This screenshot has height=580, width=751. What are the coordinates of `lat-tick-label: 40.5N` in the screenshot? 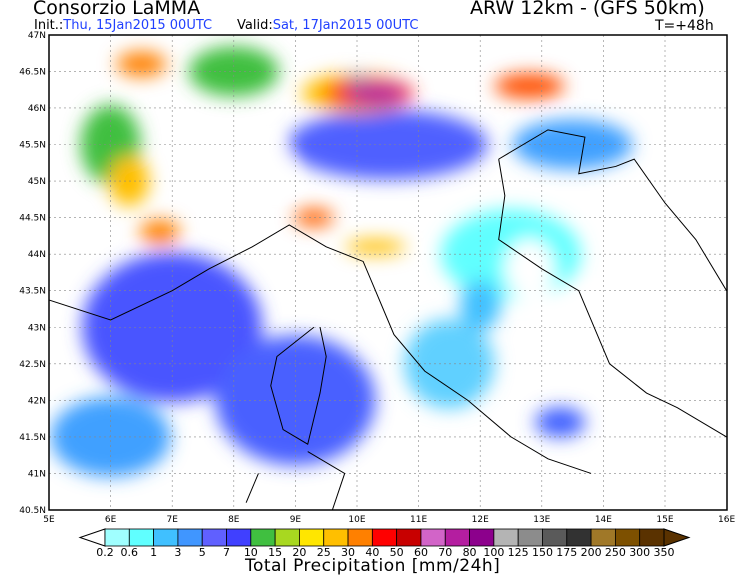 It's located at (32, 511).